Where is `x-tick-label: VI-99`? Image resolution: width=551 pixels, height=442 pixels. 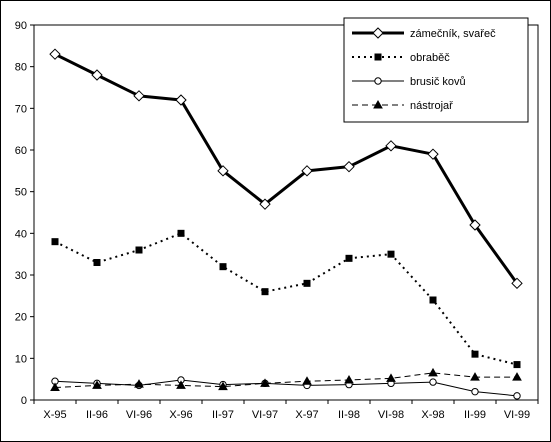
x-tick-label: VI-99 is located at coordinates (517, 415).